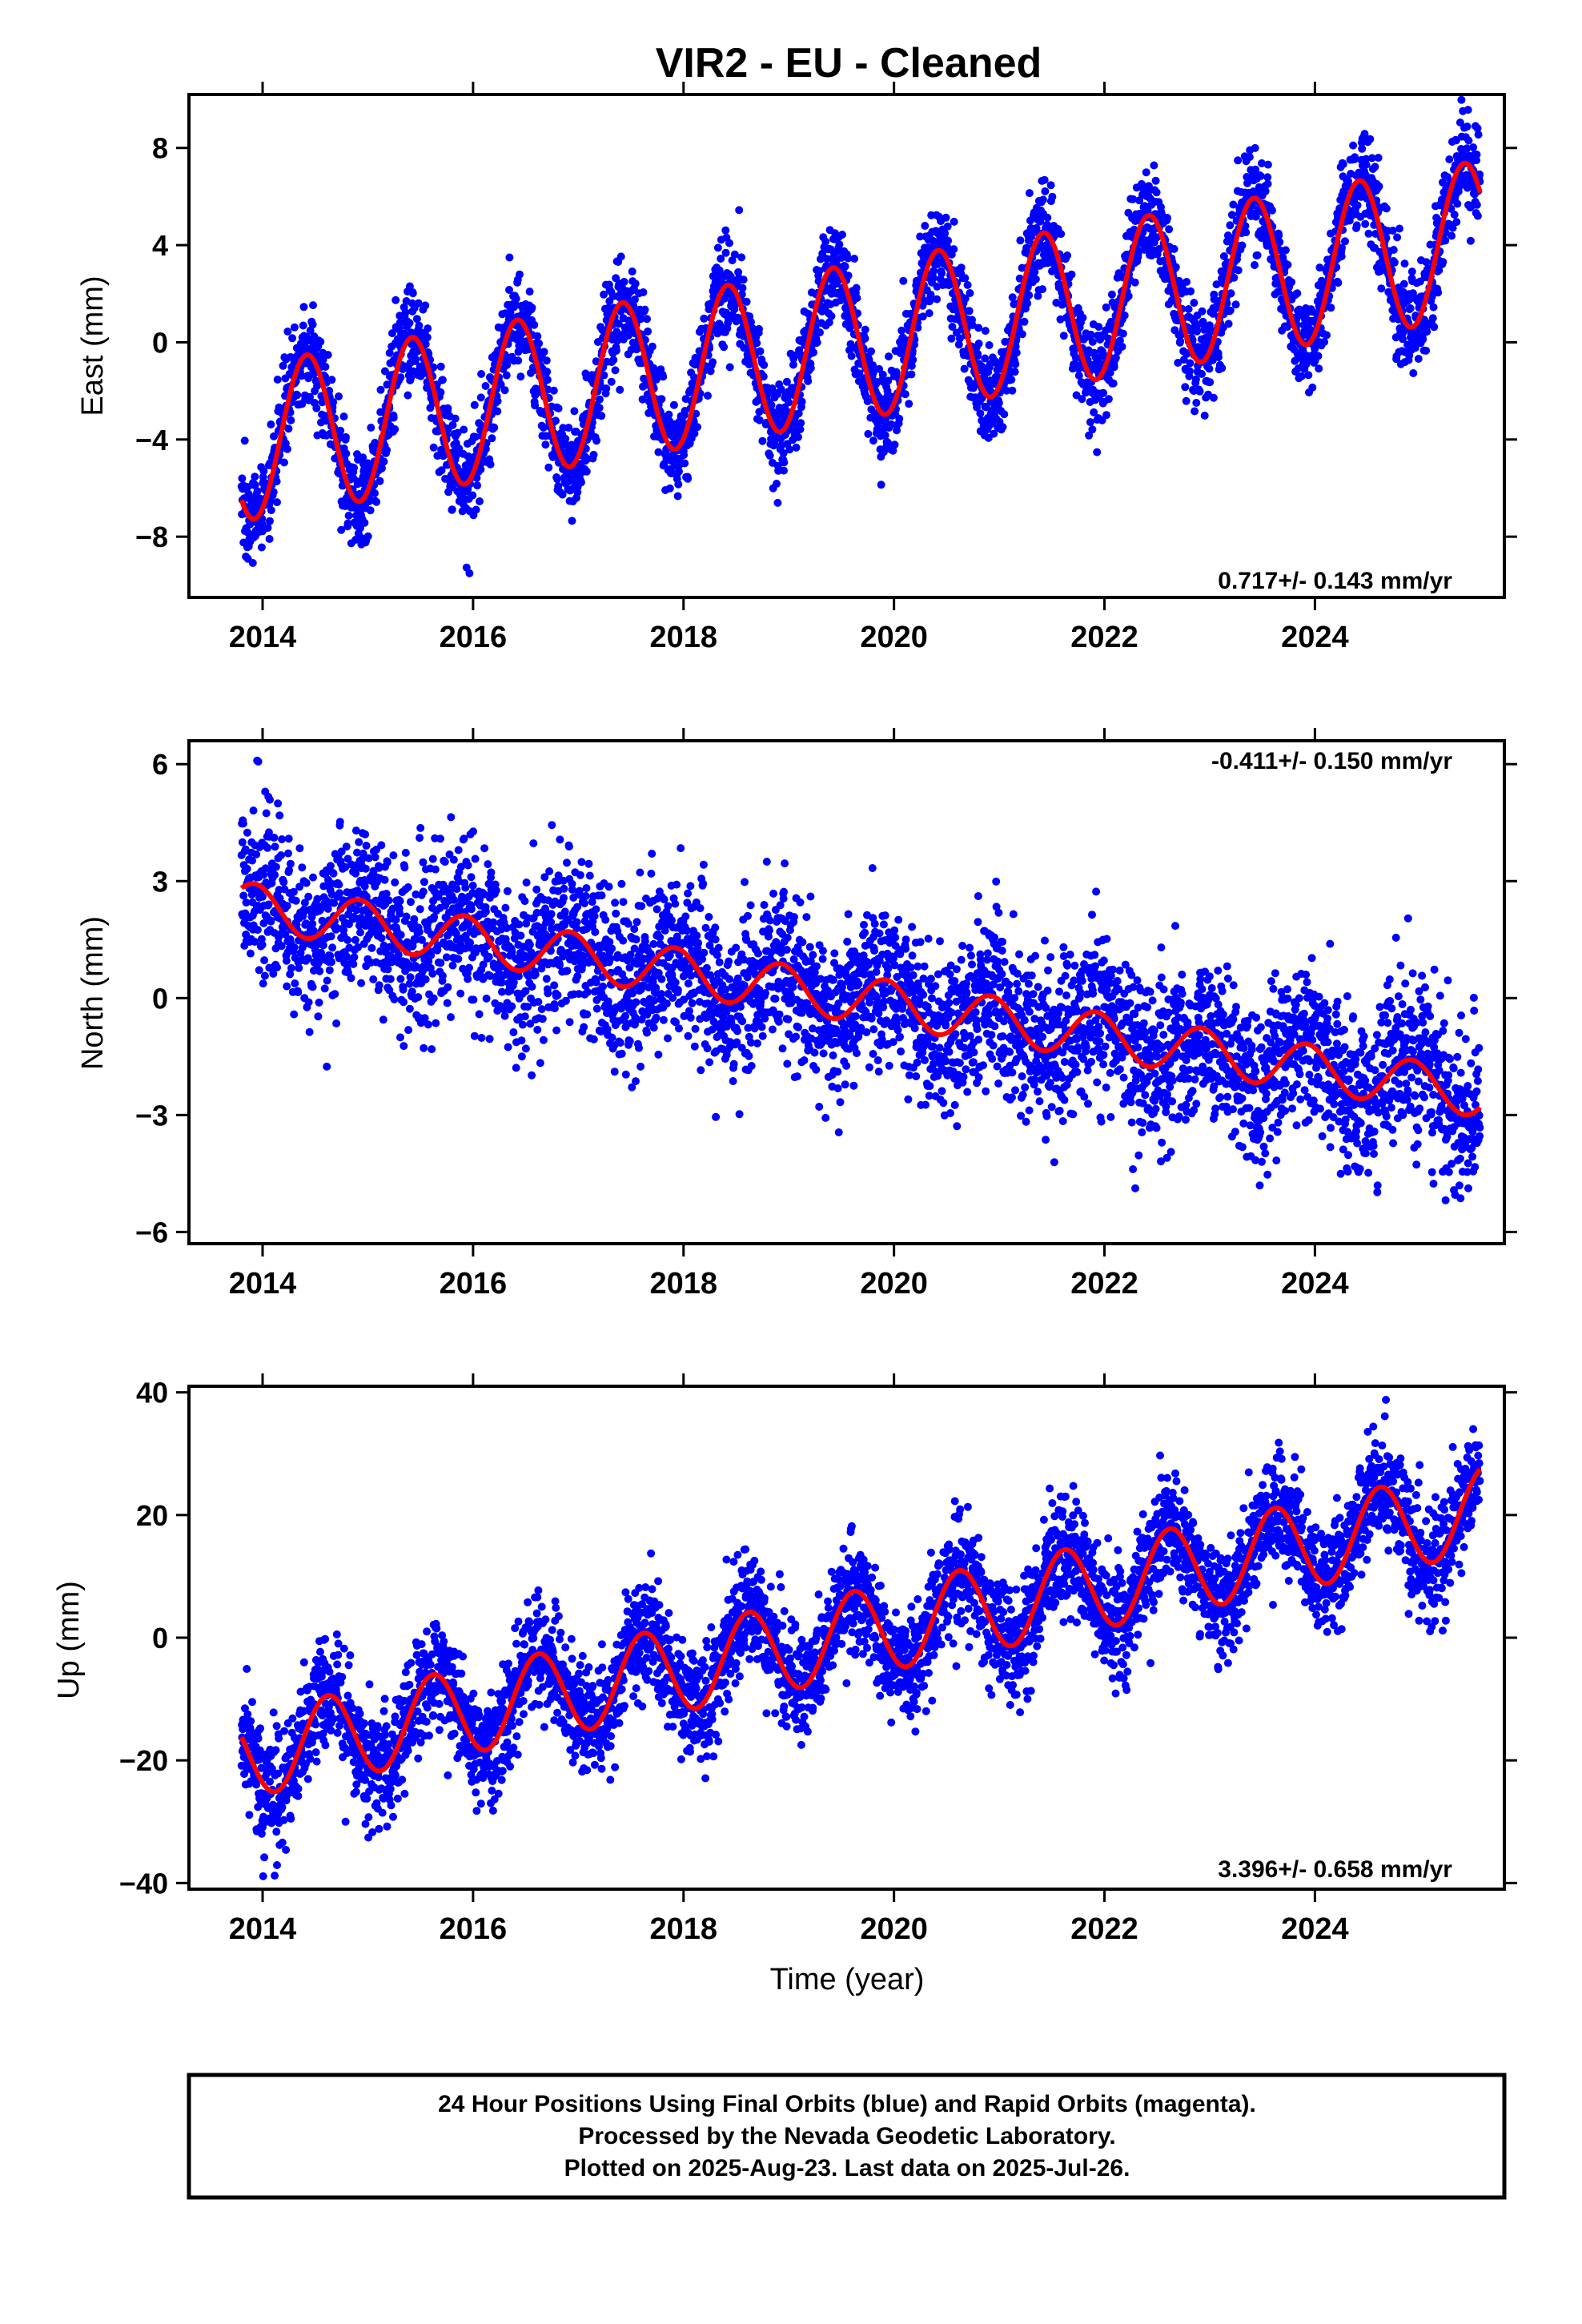  What do you see at coordinates (849, 63) in the screenshot?
I see `chart-title: VIR2 - EU - Cleaned` at bounding box center [849, 63].